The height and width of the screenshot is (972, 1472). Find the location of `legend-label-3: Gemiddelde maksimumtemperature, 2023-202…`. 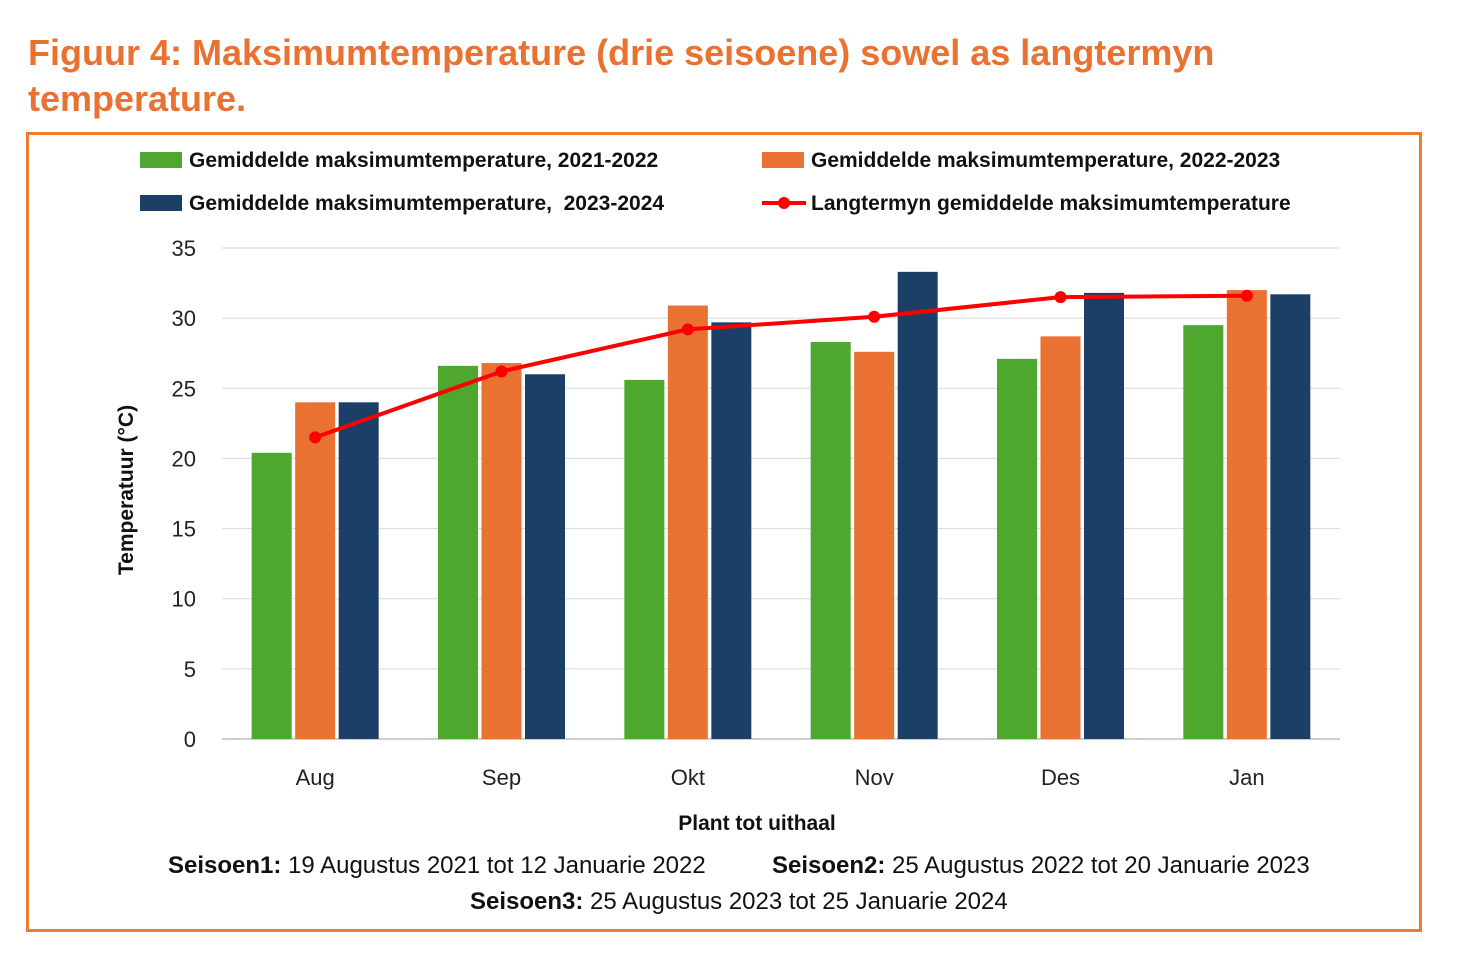

legend-label-3: Gemiddelde maksimumtemperature, 2023-202… is located at coordinates (426, 203).